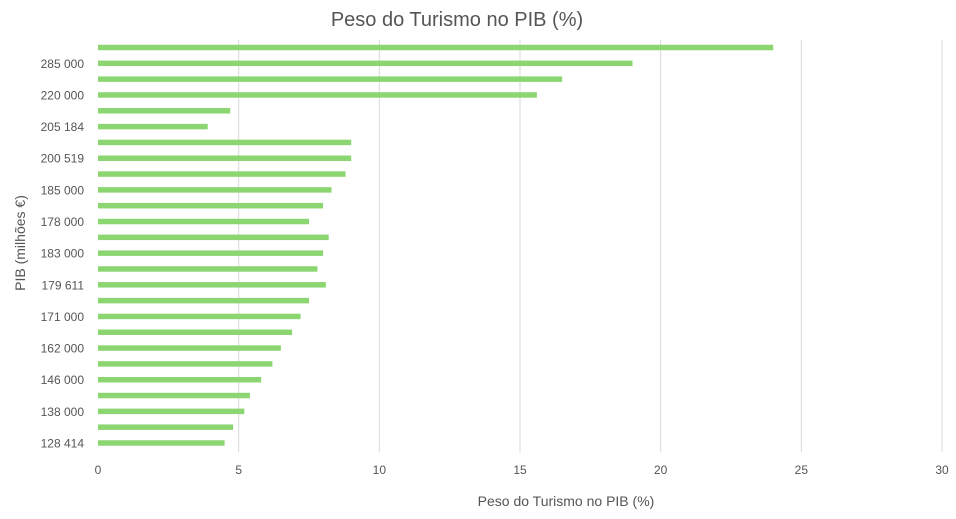 This screenshot has height=519, width=956. I want to click on y-tick-label: 171 000, so click(63, 317).